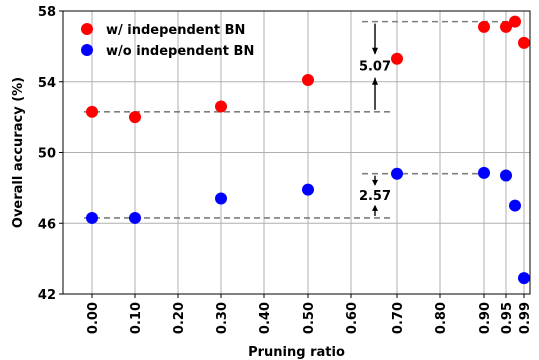 This screenshot has width=539, height=360. What do you see at coordinates (375, 51) in the screenshot?
I see `annotation-w-bn-arrowhead-top` at bounding box center [375, 51].